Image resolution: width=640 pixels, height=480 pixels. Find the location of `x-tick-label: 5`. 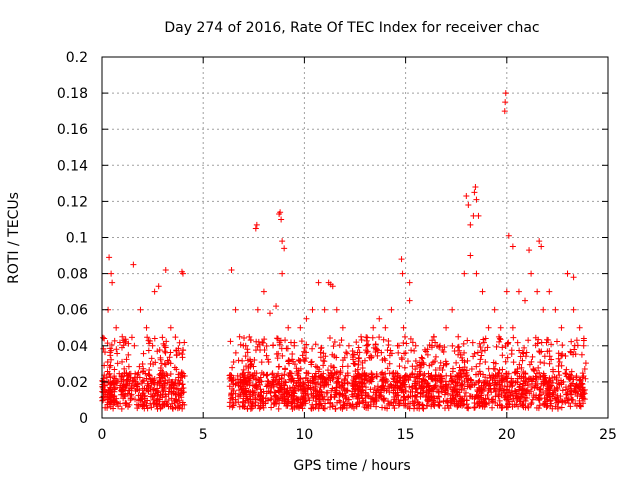

x-tick-label: 5 is located at coordinates (203, 435).